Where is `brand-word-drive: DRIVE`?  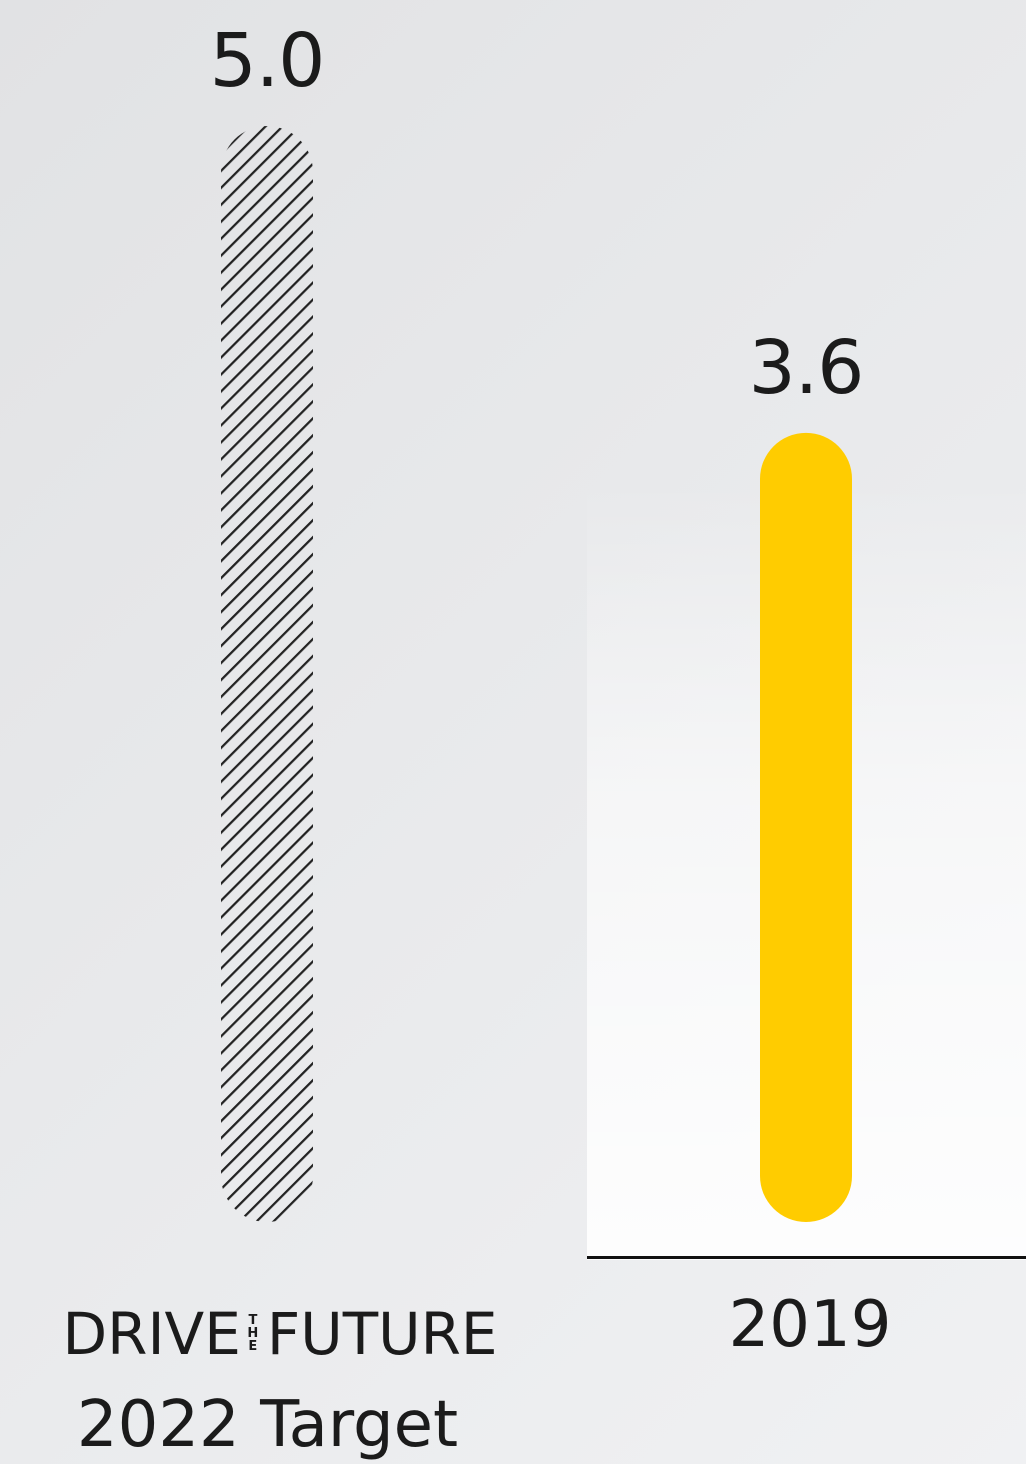 brand-word-drive: DRIVE is located at coordinates (151, 1334).